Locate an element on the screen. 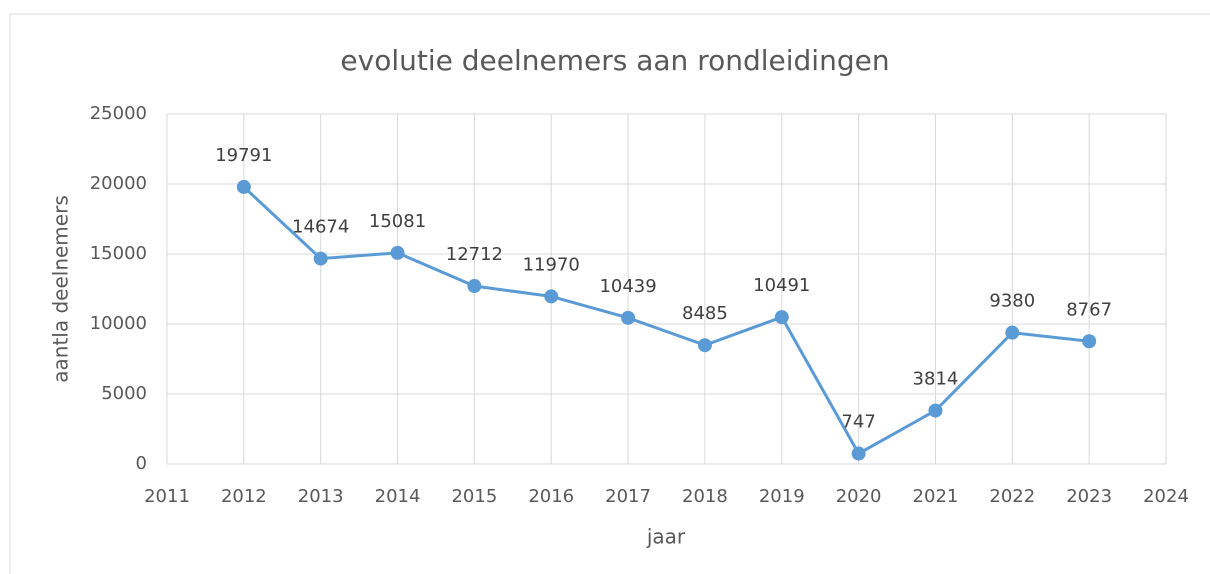 This screenshot has width=1210, height=574. x-tick-label: 2013 is located at coordinates (321, 496).